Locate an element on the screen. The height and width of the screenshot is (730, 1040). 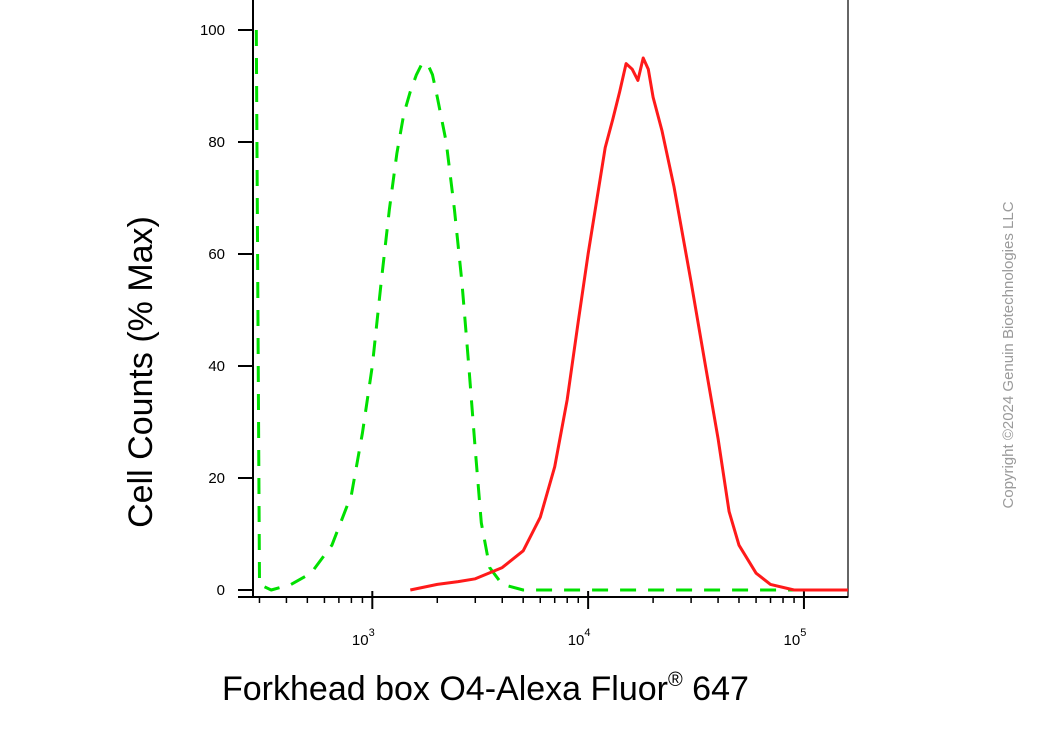
x-axis-title-main: Forkhead box O4-Alexa Fluor is located at coordinates (445, 689).